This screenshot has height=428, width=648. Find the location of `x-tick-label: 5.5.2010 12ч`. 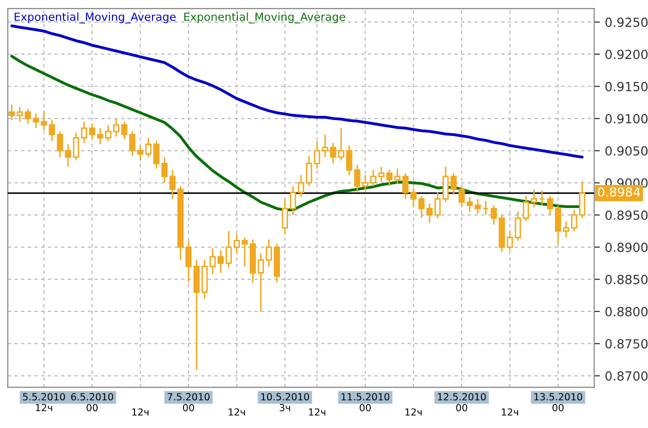

x-tick-label: 5.5.2010 12ч is located at coordinates (44, 402).